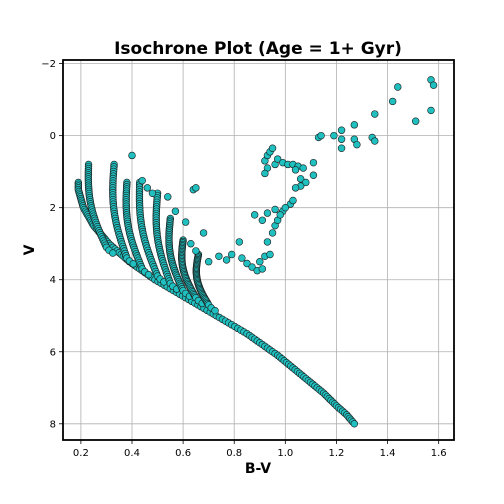 This screenshot has width=504, height=504. Describe the element at coordinates (336, 453) in the screenshot. I see `x-tick-label: 1.2` at that location.